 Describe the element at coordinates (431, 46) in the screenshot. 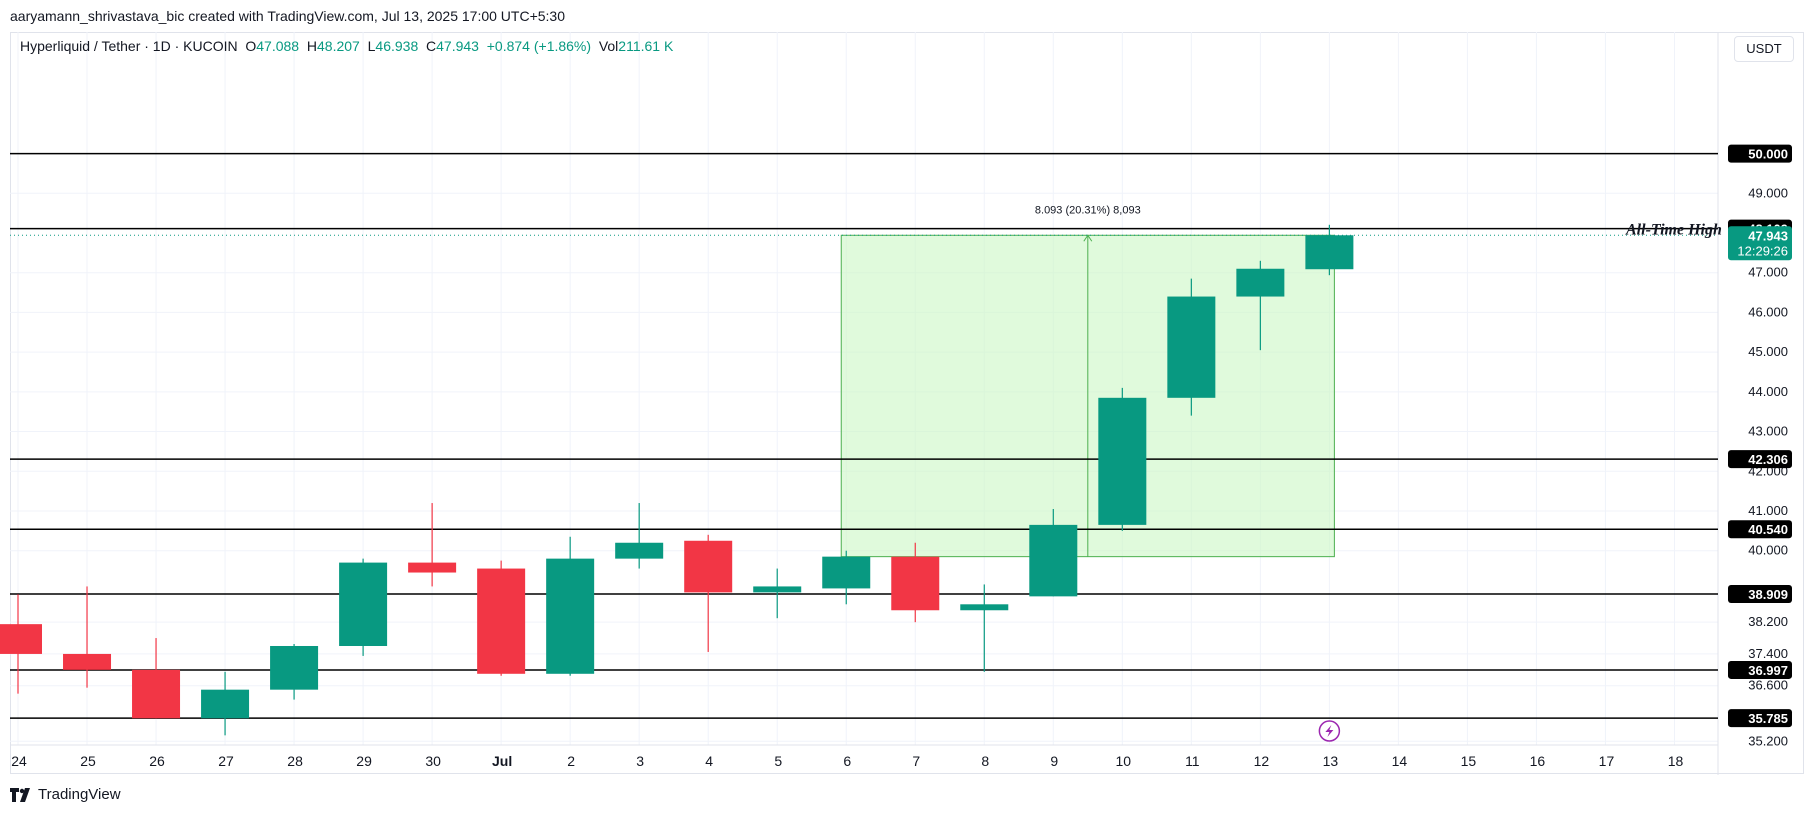

I see `close-label: C` at that location.